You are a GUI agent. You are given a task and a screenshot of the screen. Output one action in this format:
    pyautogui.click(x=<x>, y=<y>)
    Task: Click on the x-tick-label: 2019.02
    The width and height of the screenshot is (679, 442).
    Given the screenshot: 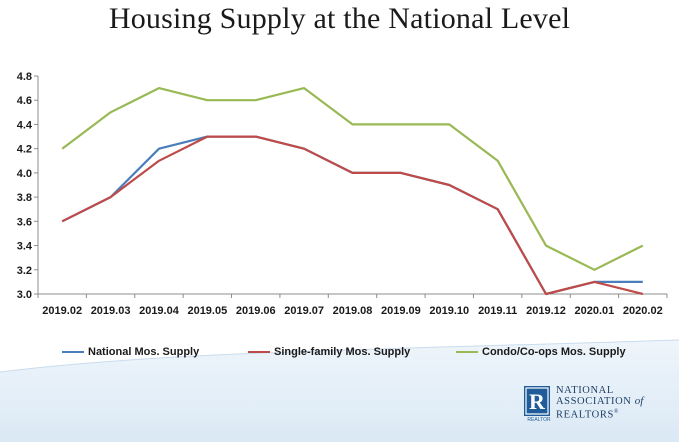 What is the action you would take?
    pyautogui.click(x=62, y=311)
    